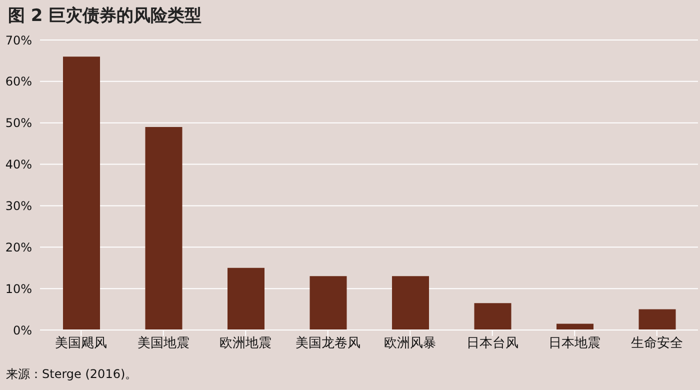 This screenshot has height=390, width=700. I want to click on y-tick-label: 70%, so click(18, 40).